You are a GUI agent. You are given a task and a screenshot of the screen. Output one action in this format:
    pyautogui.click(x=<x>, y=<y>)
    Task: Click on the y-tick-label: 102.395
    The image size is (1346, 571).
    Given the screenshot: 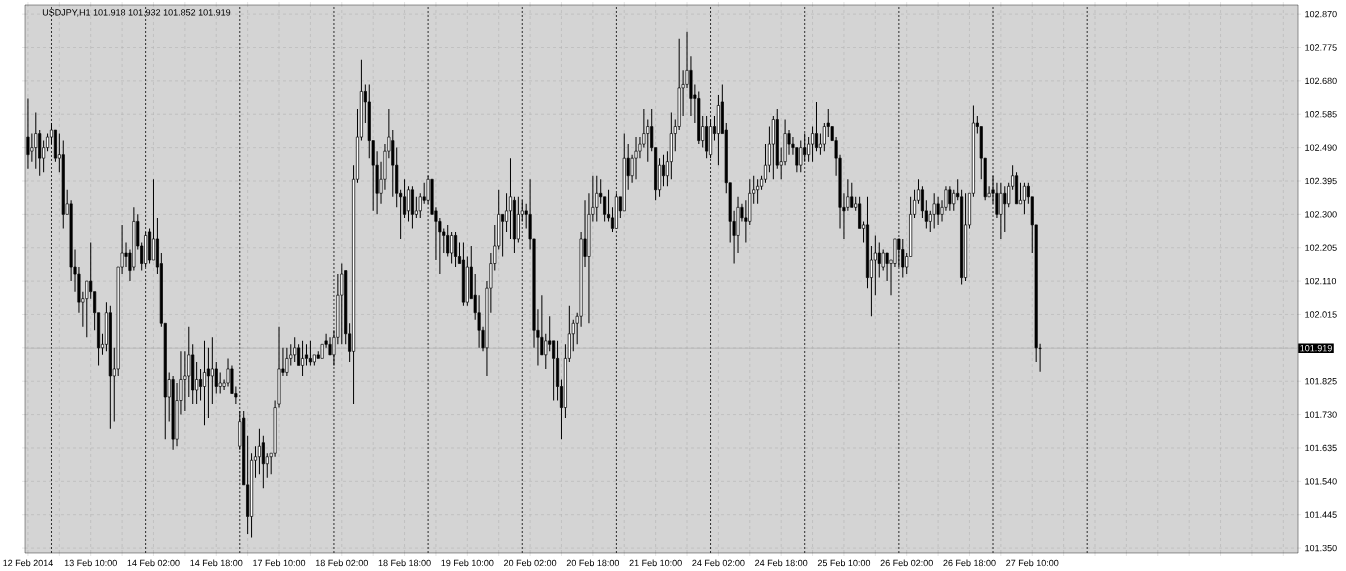 What is the action you would take?
    pyautogui.click(x=1321, y=181)
    